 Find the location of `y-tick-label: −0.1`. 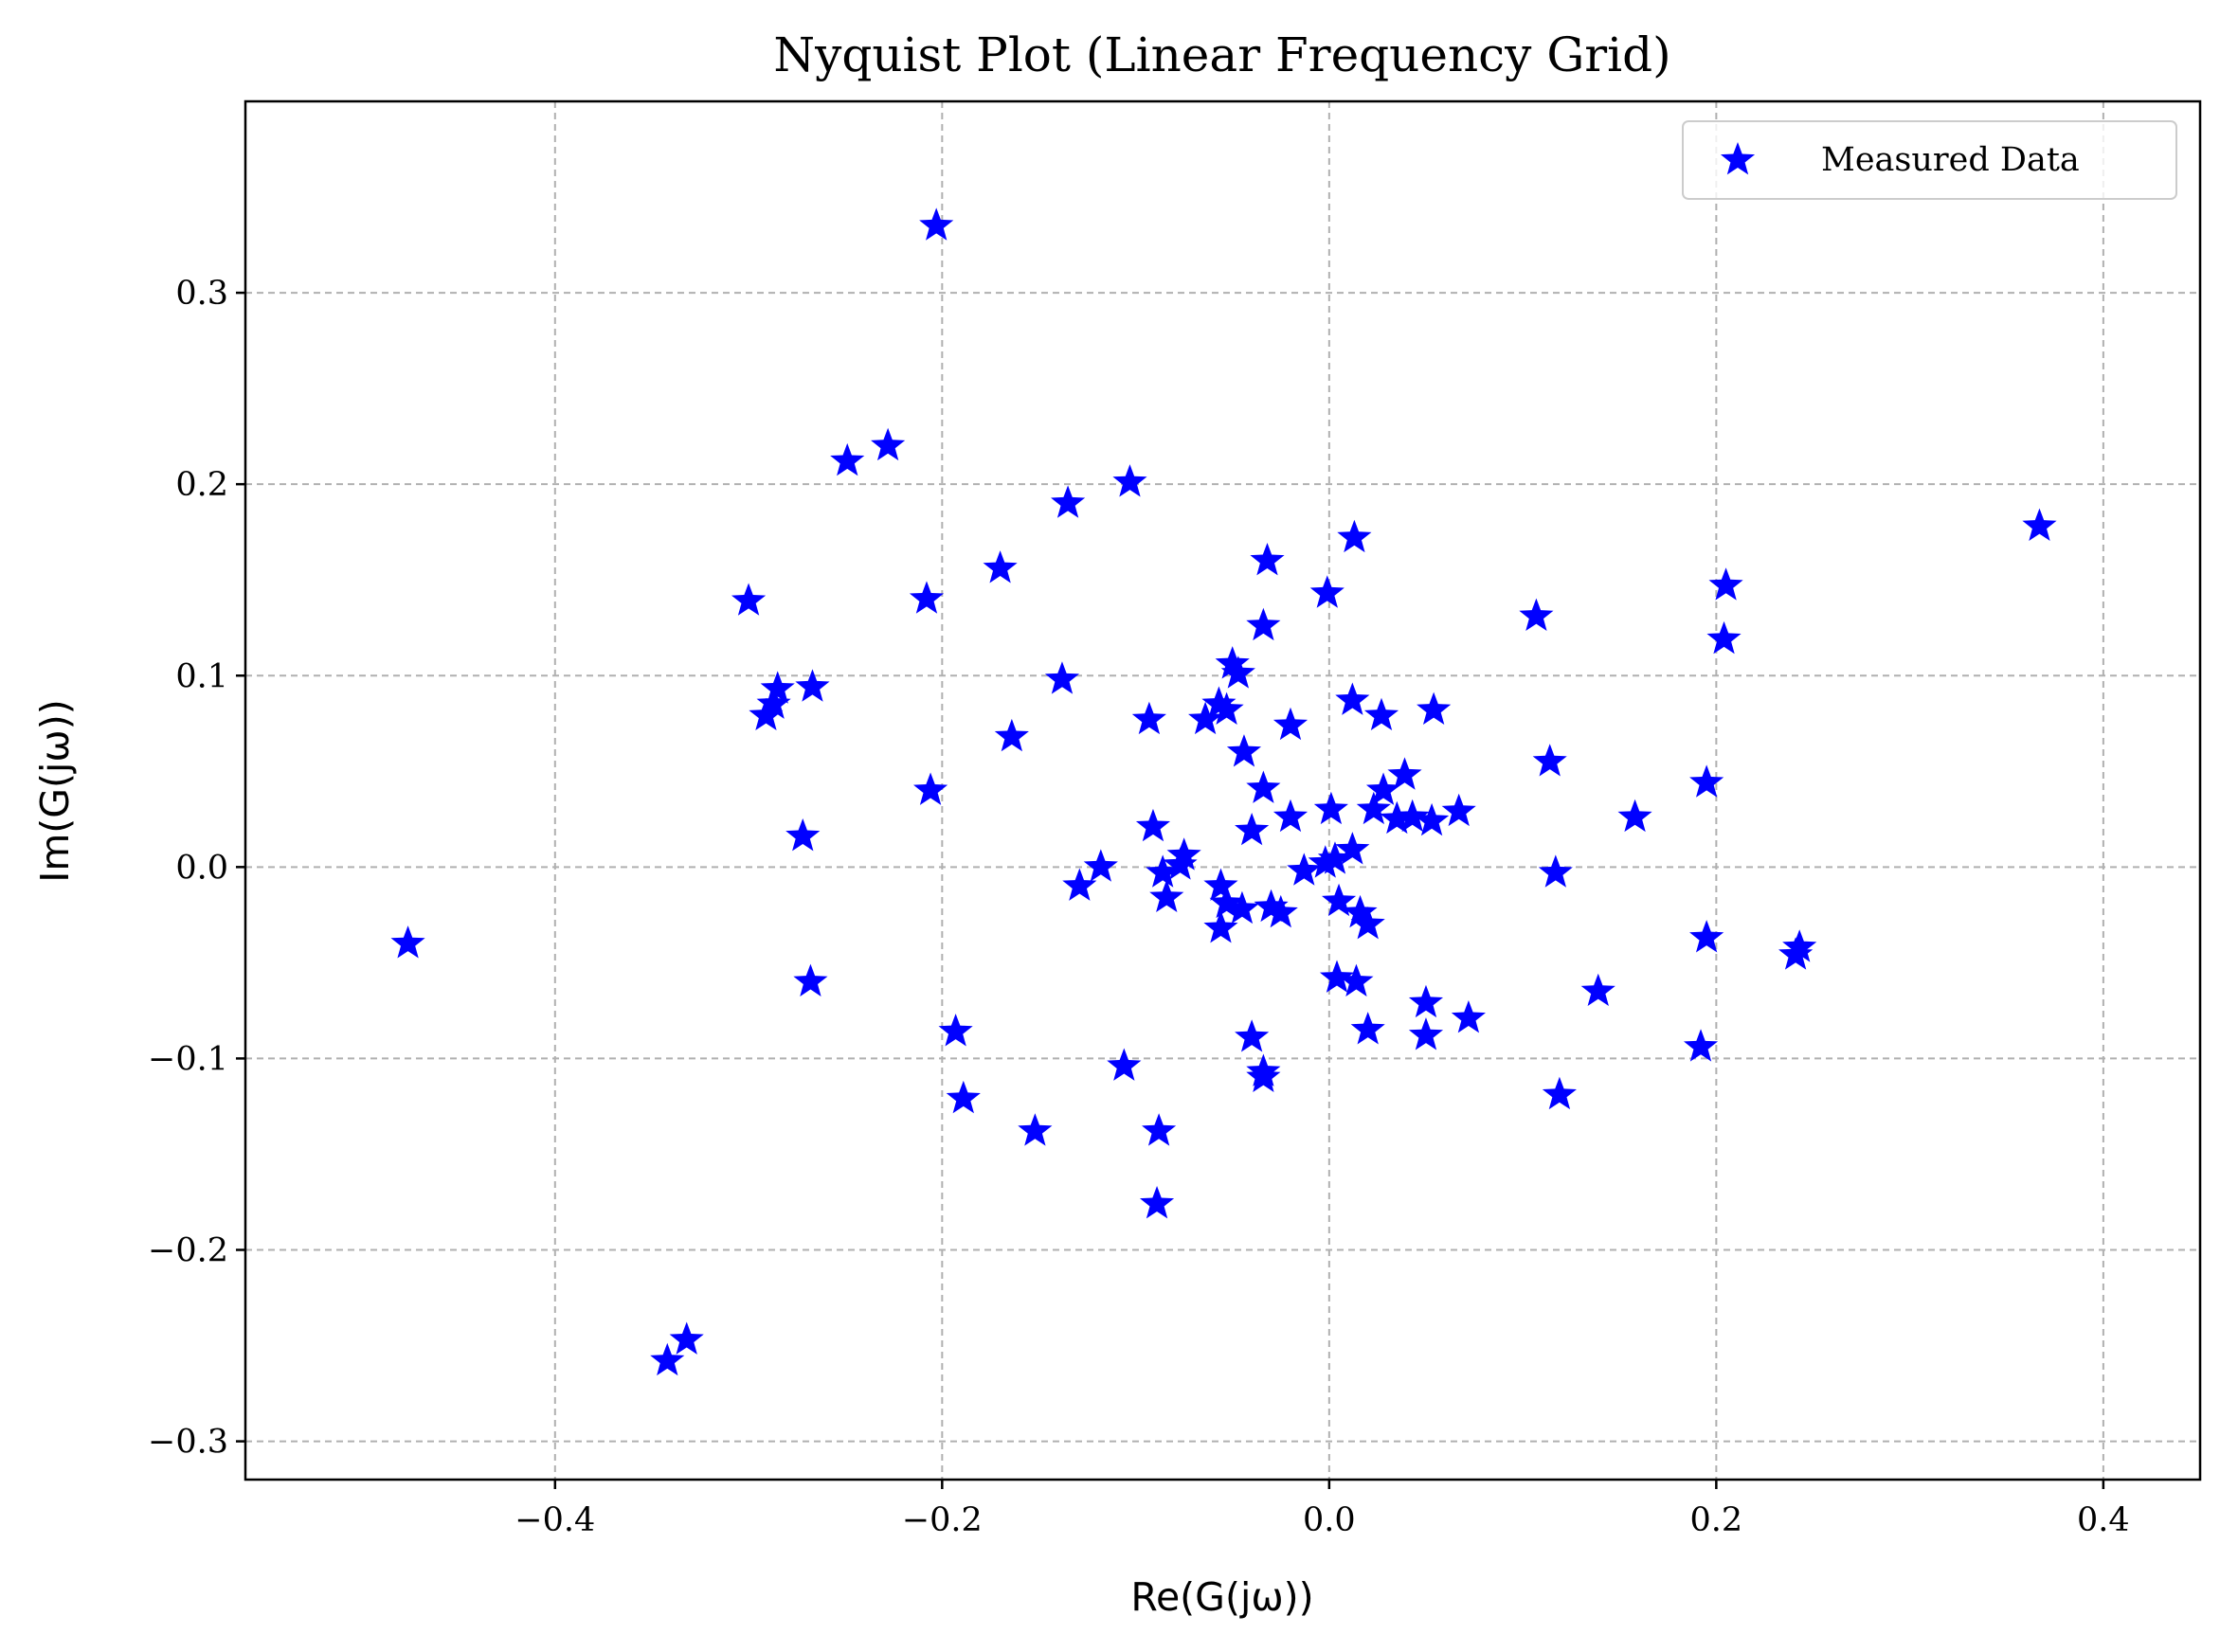

y-tick-label: −0.1 is located at coordinates (188, 1059).